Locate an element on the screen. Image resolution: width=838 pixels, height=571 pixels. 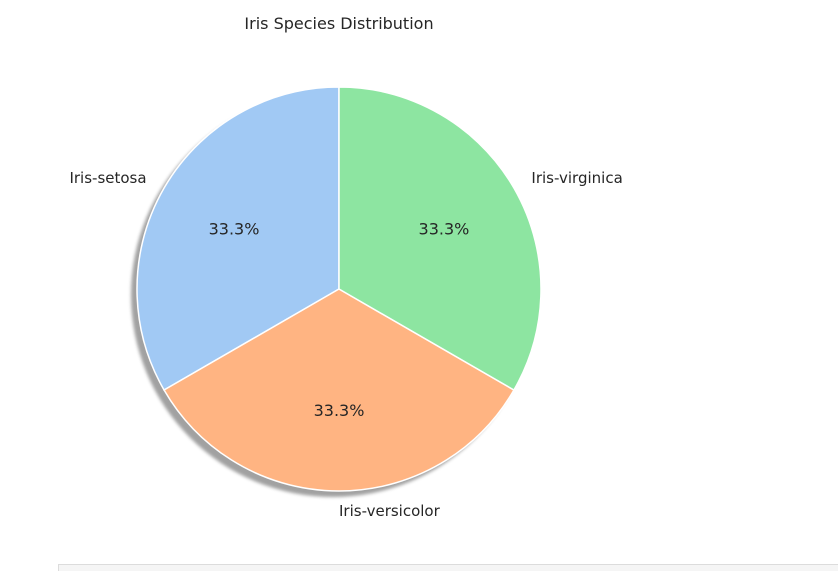
pie-slice-iris-setosa is located at coordinates (238, 239).